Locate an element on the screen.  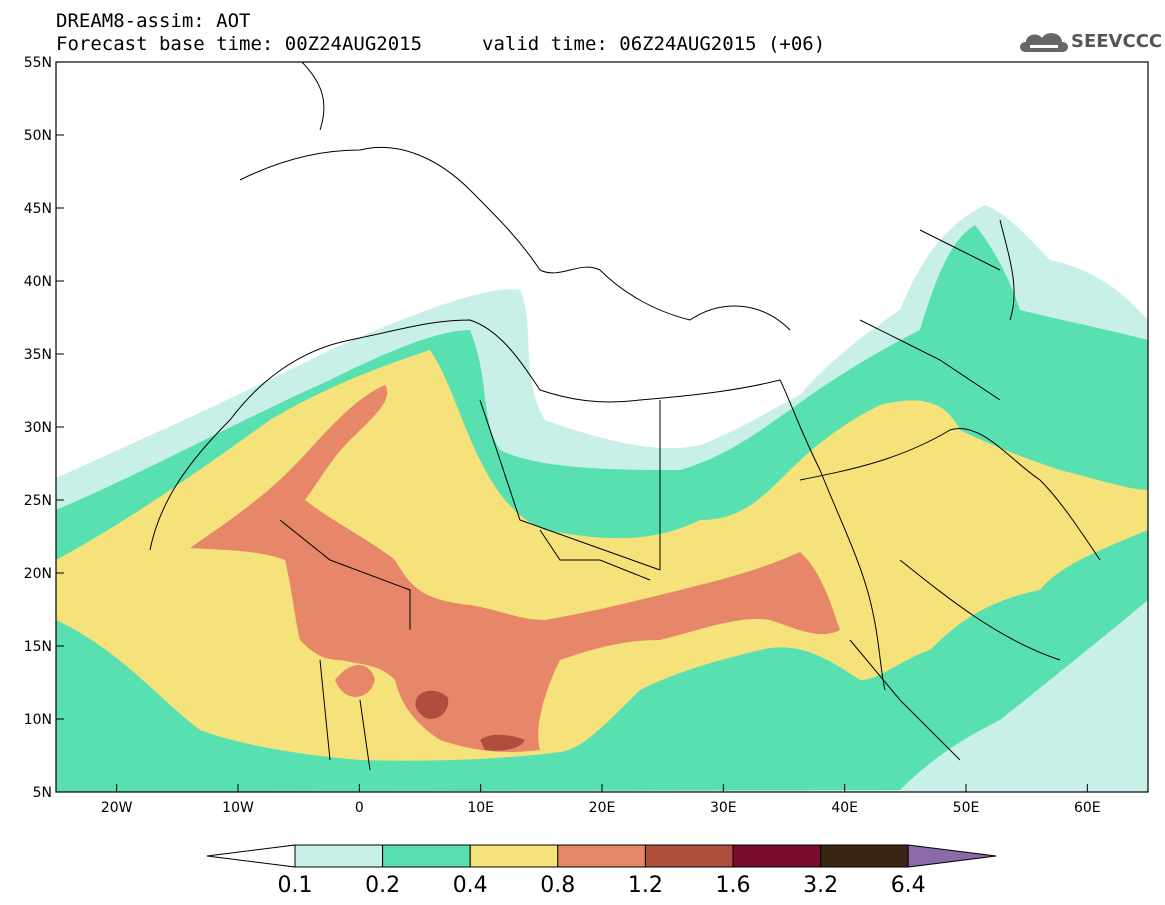
lon-tick-label: 40E is located at coordinates (844, 808).